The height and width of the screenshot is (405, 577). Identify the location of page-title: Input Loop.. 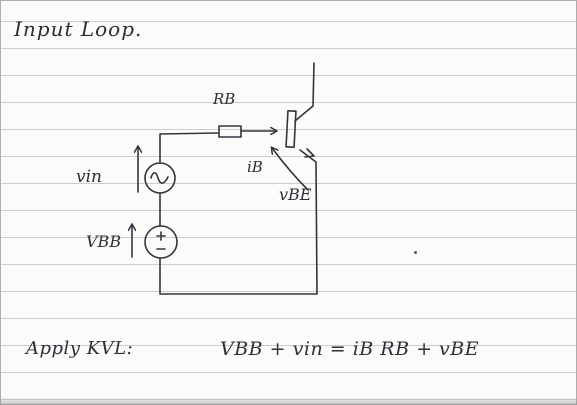
(78, 29).